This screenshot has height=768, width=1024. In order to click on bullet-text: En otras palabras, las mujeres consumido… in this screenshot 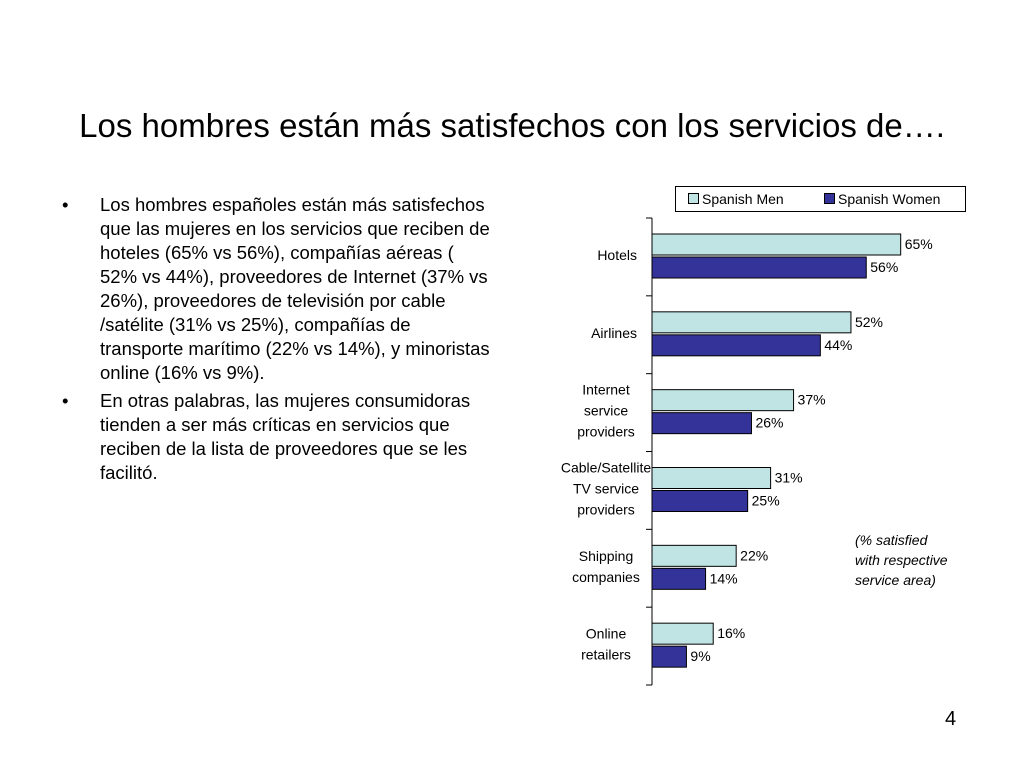, I will do `click(285, 436)`.